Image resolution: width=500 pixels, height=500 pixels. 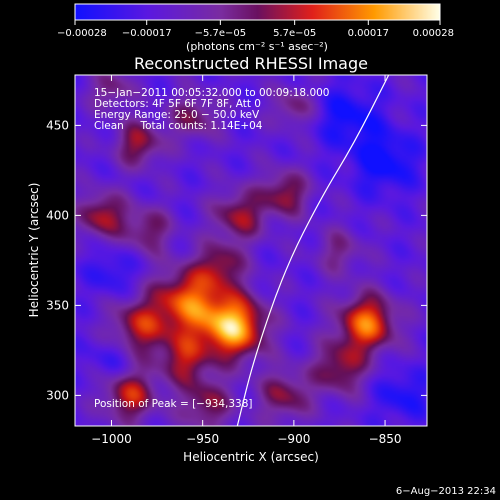 I want to click on y-tick-label: 350, so click(x=57, y=305).